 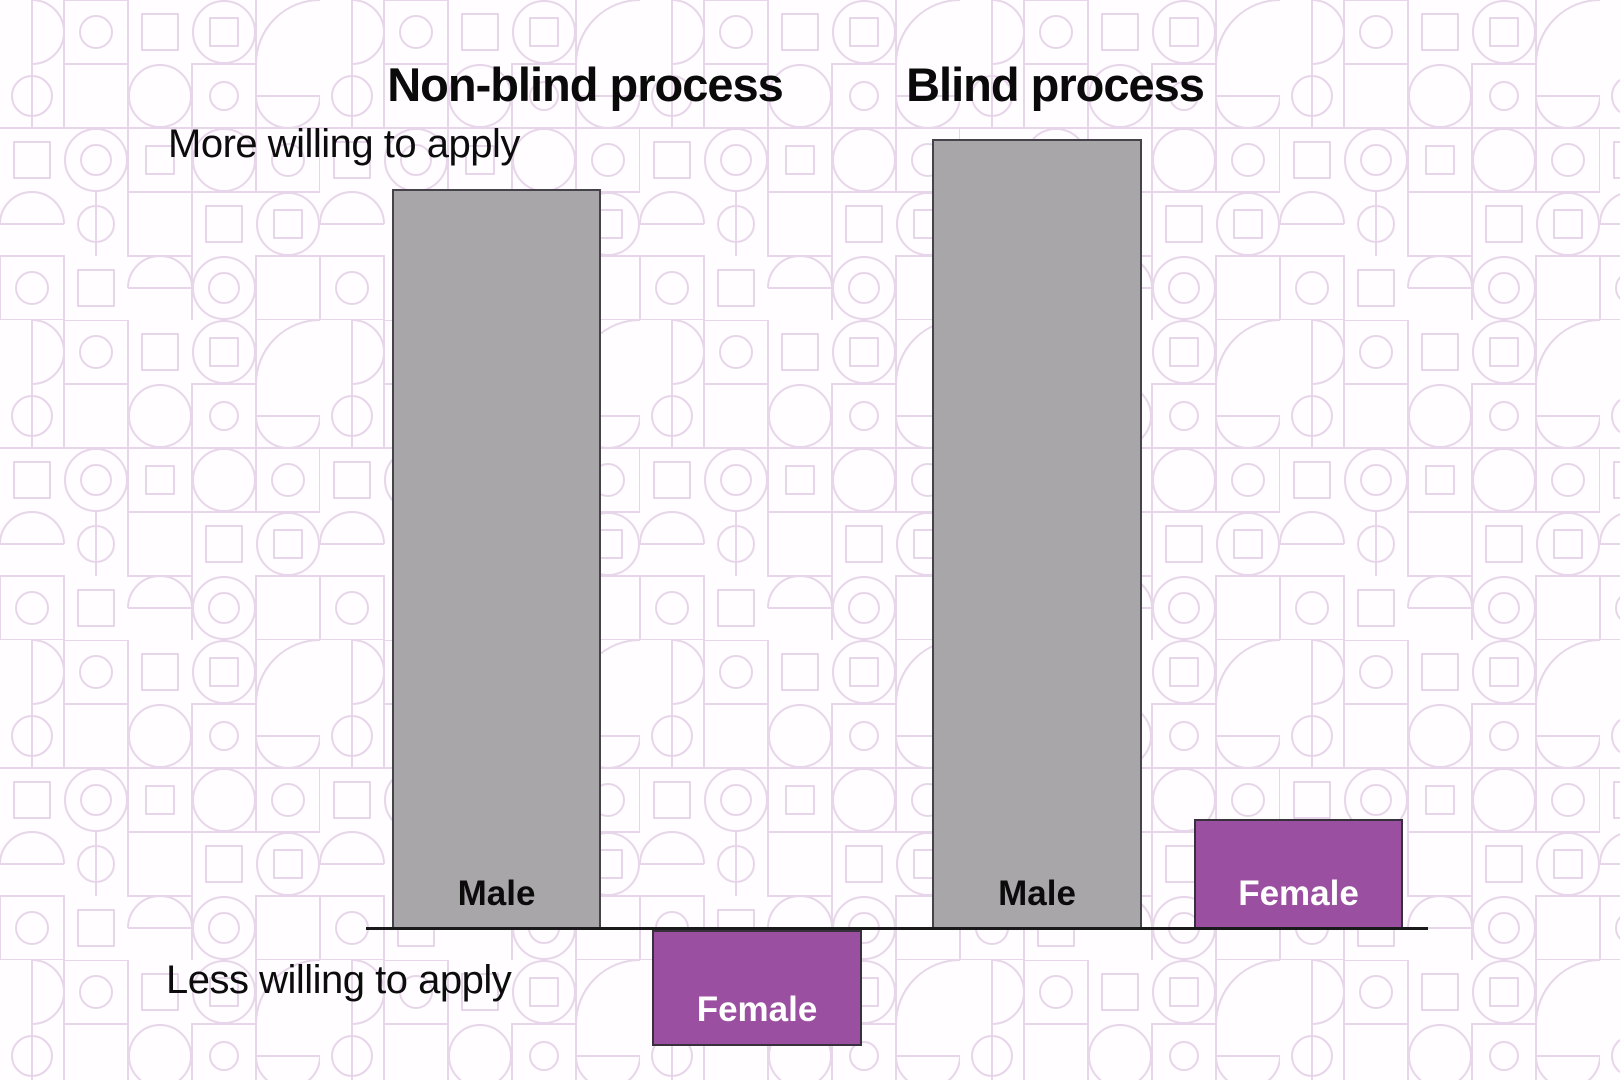 What do you see at coordinates (585, 84) in the screenshot?
I see `group-title-non-blind: Non-blind process` at bounding box center [585, 84].